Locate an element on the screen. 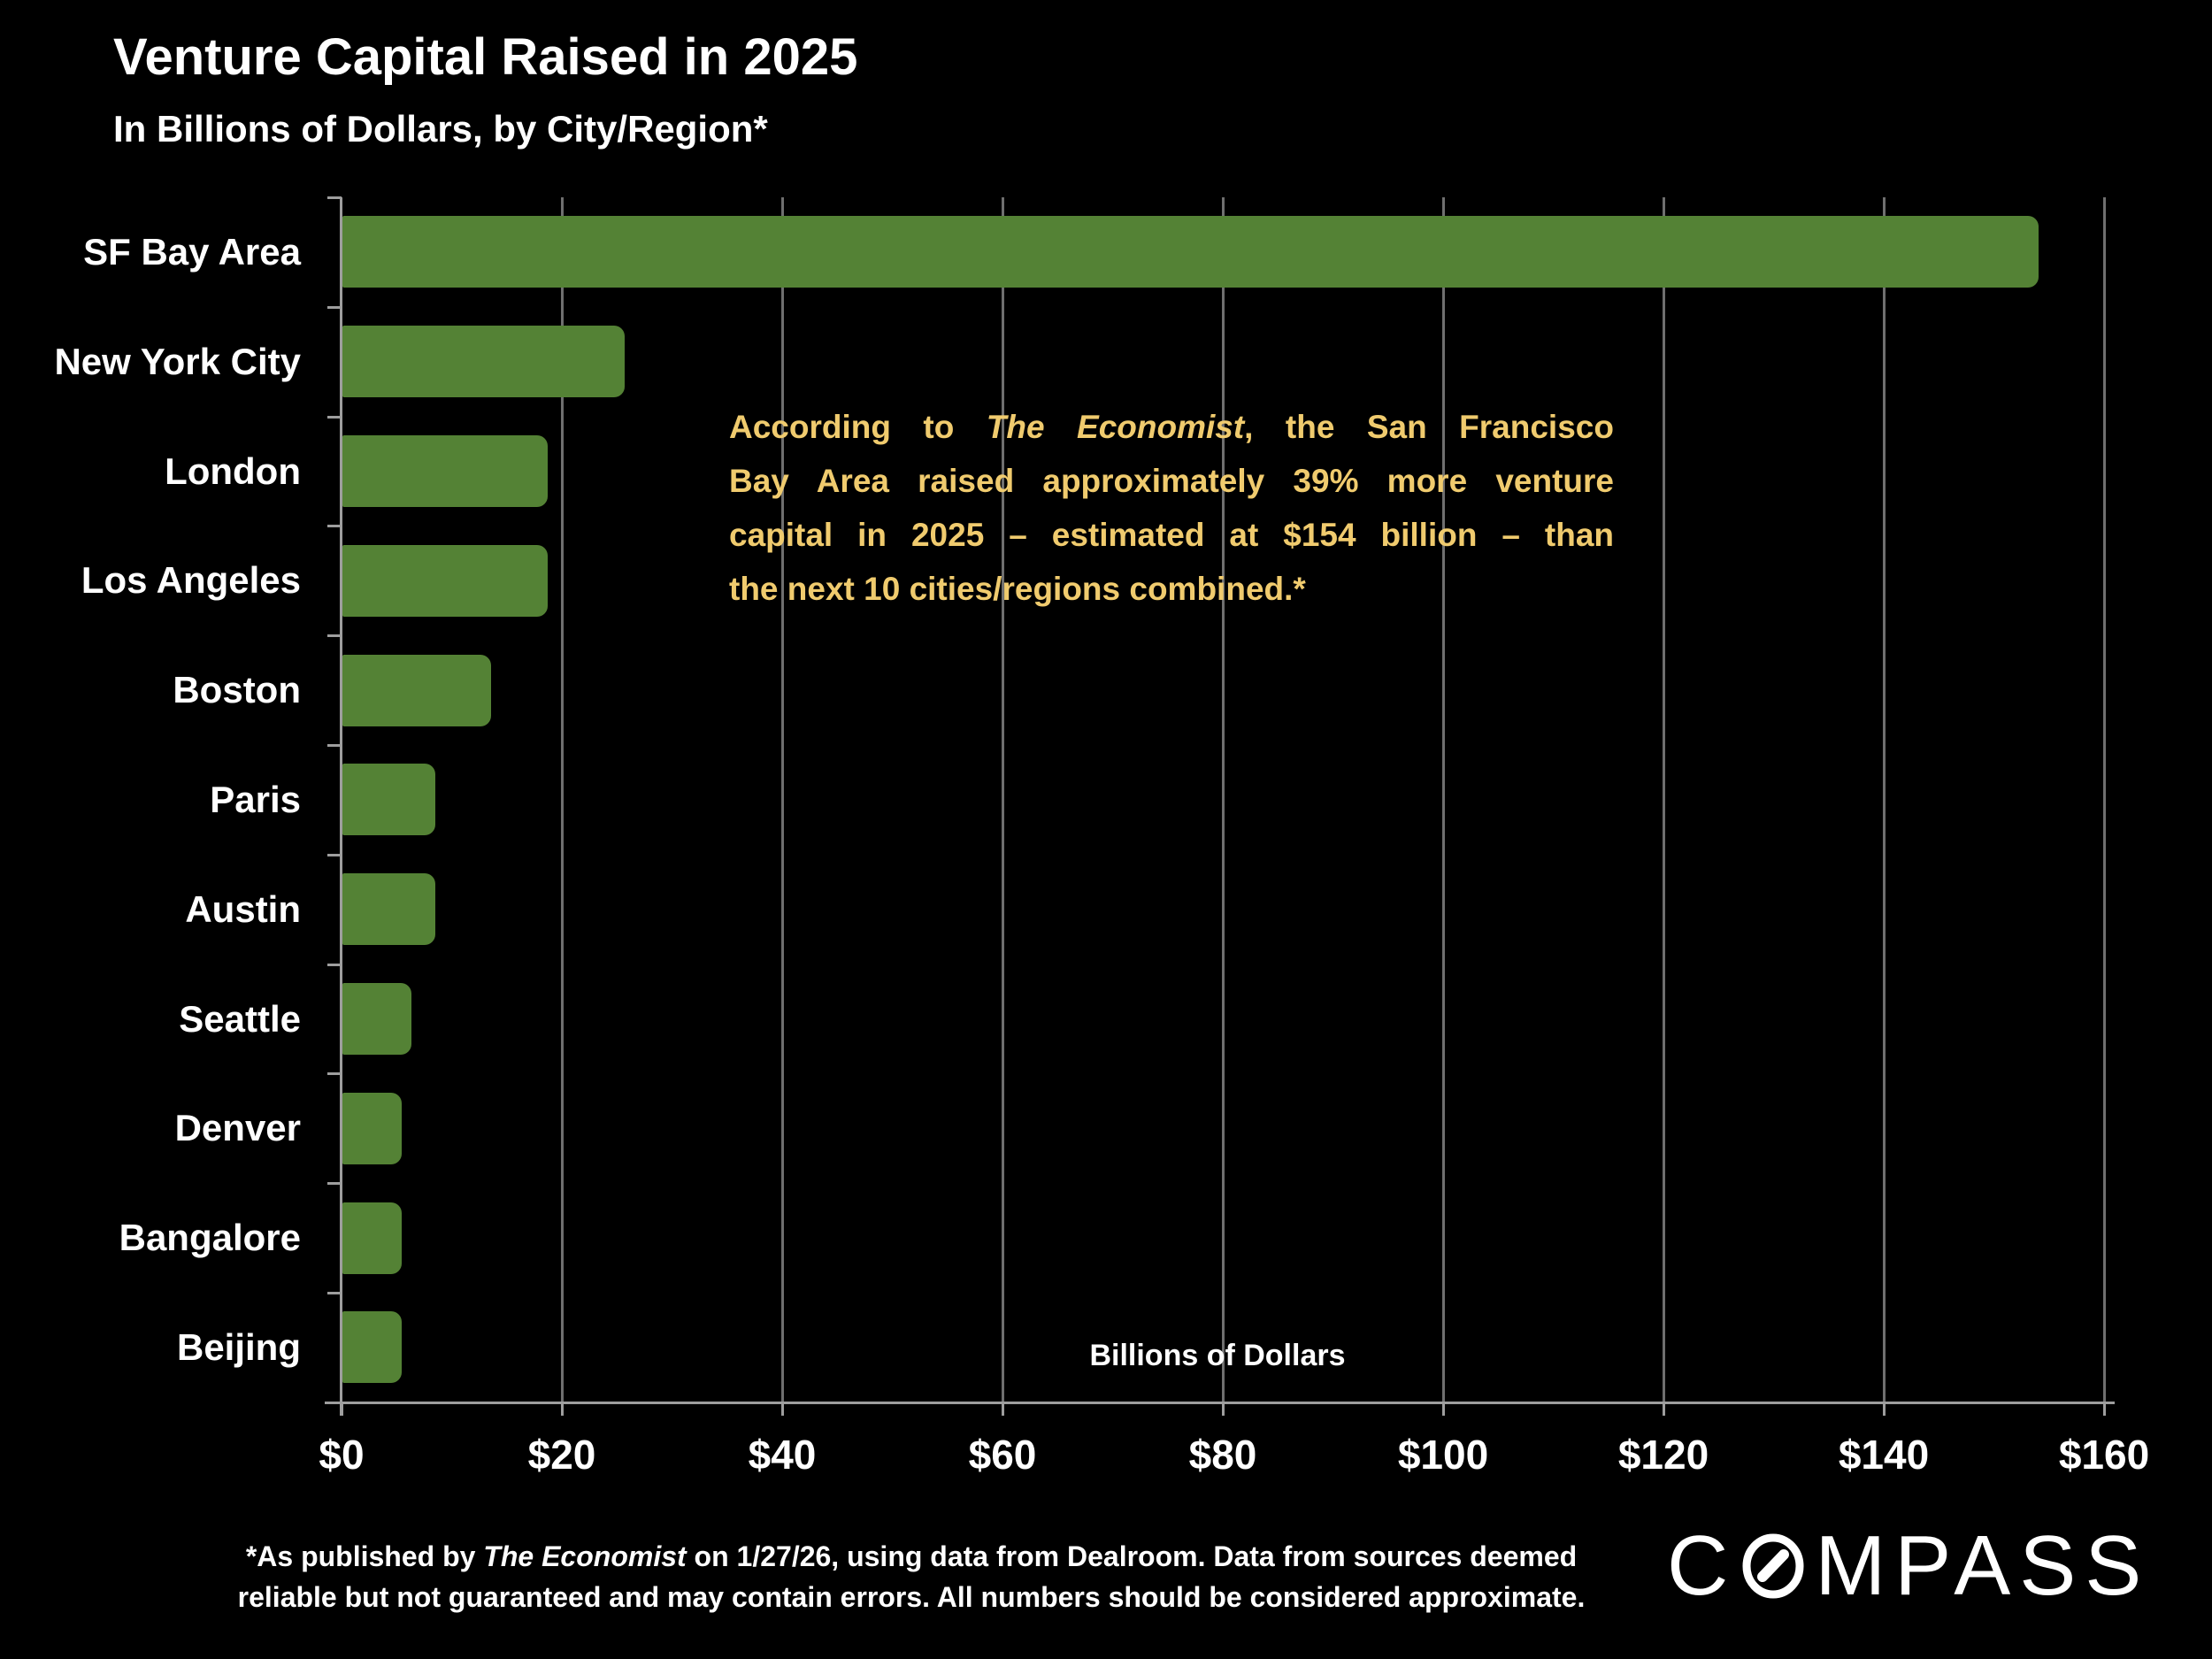 This screenshot has height=1659, width=2212. x-axis-tick-label: $100 is located at coordinates (1443, 1455).